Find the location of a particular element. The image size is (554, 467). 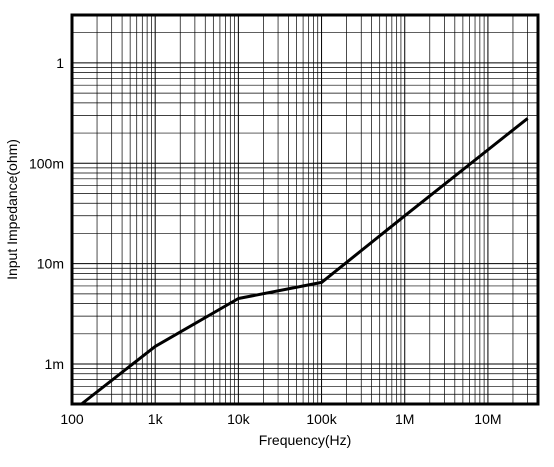

y-tick-label: 100m is located at coordinates (46, 163).